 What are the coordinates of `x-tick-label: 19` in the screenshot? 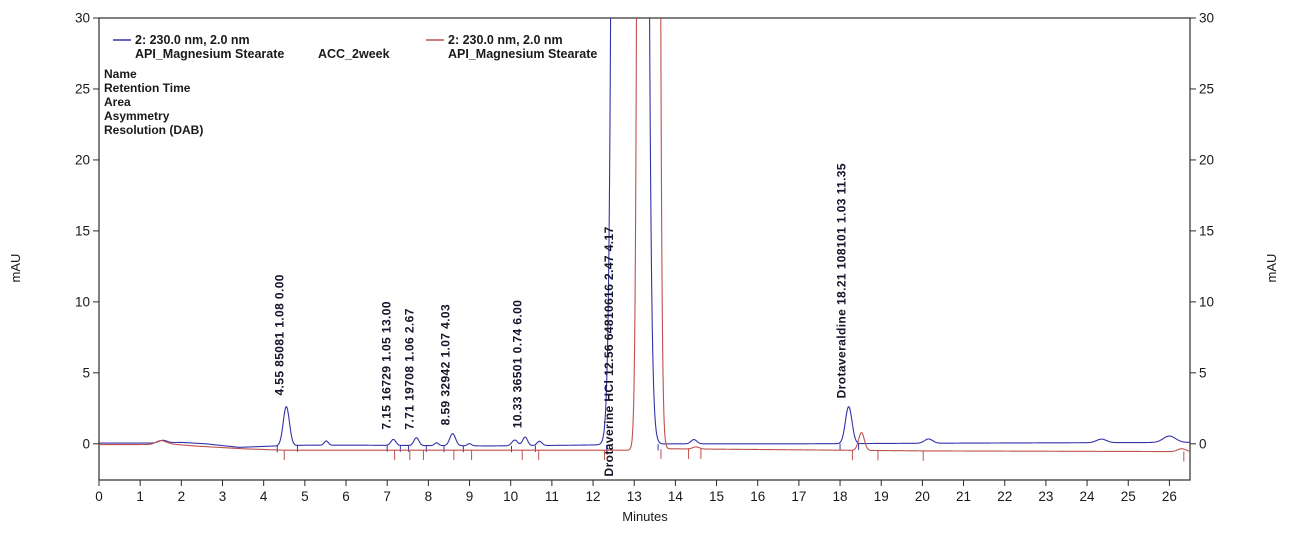 It's located at (881, 496).